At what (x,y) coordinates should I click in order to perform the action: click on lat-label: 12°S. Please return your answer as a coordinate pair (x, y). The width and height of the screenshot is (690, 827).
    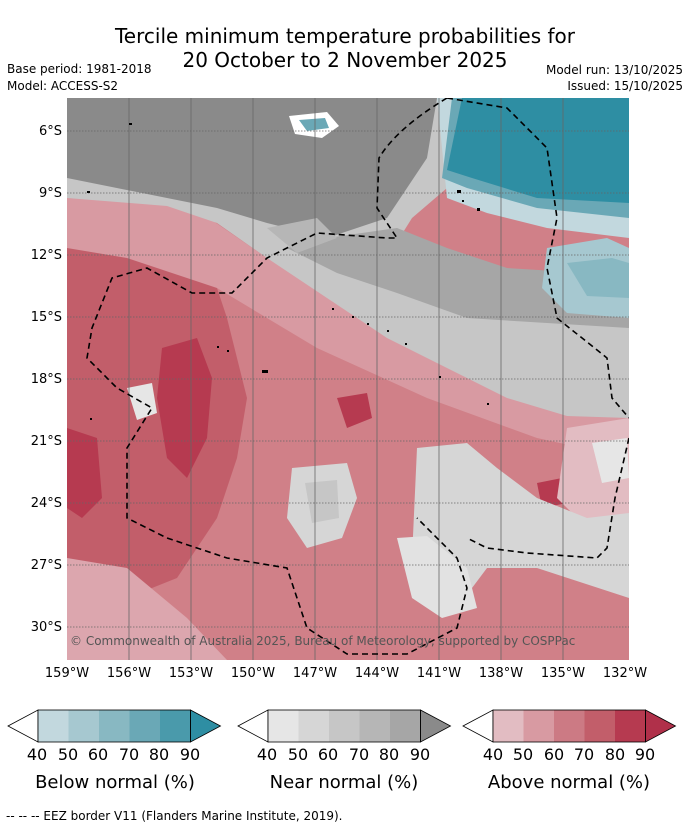
    Looking at the image, I should click on (46, 255).